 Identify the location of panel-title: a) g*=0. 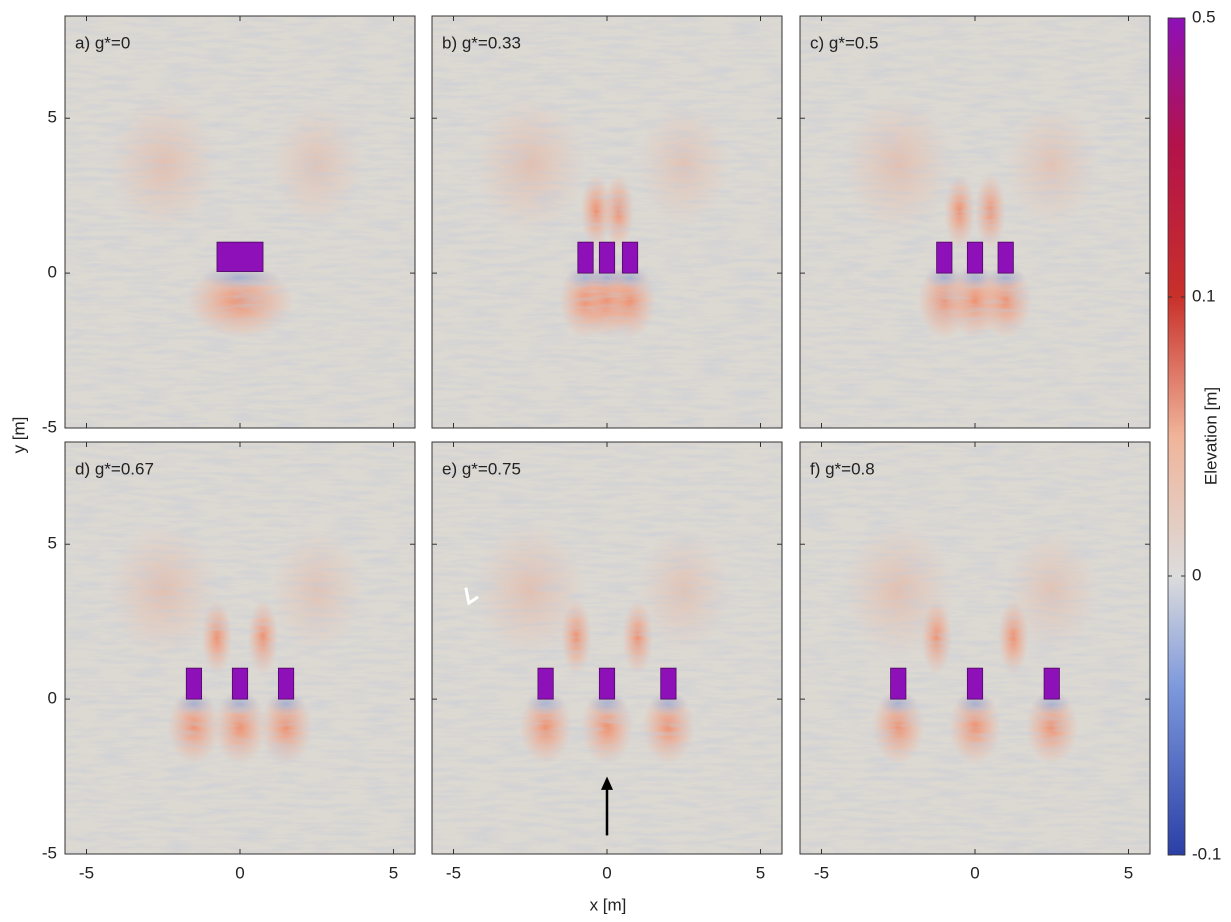
(102, 42).